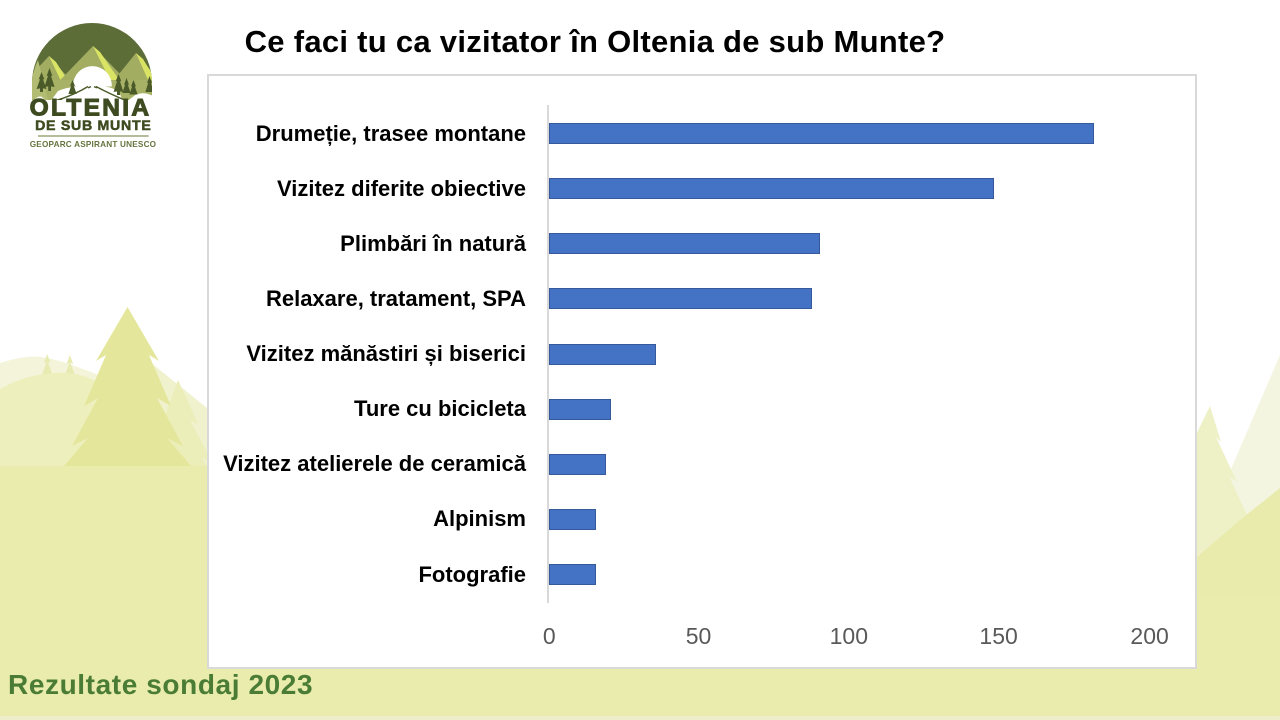 This screenshot has width=1280, height=720. What do you see at coordinates (91, 108) in the screenshot?
I see `svg-text: OLTENIA` at bounding box center [91, 108].